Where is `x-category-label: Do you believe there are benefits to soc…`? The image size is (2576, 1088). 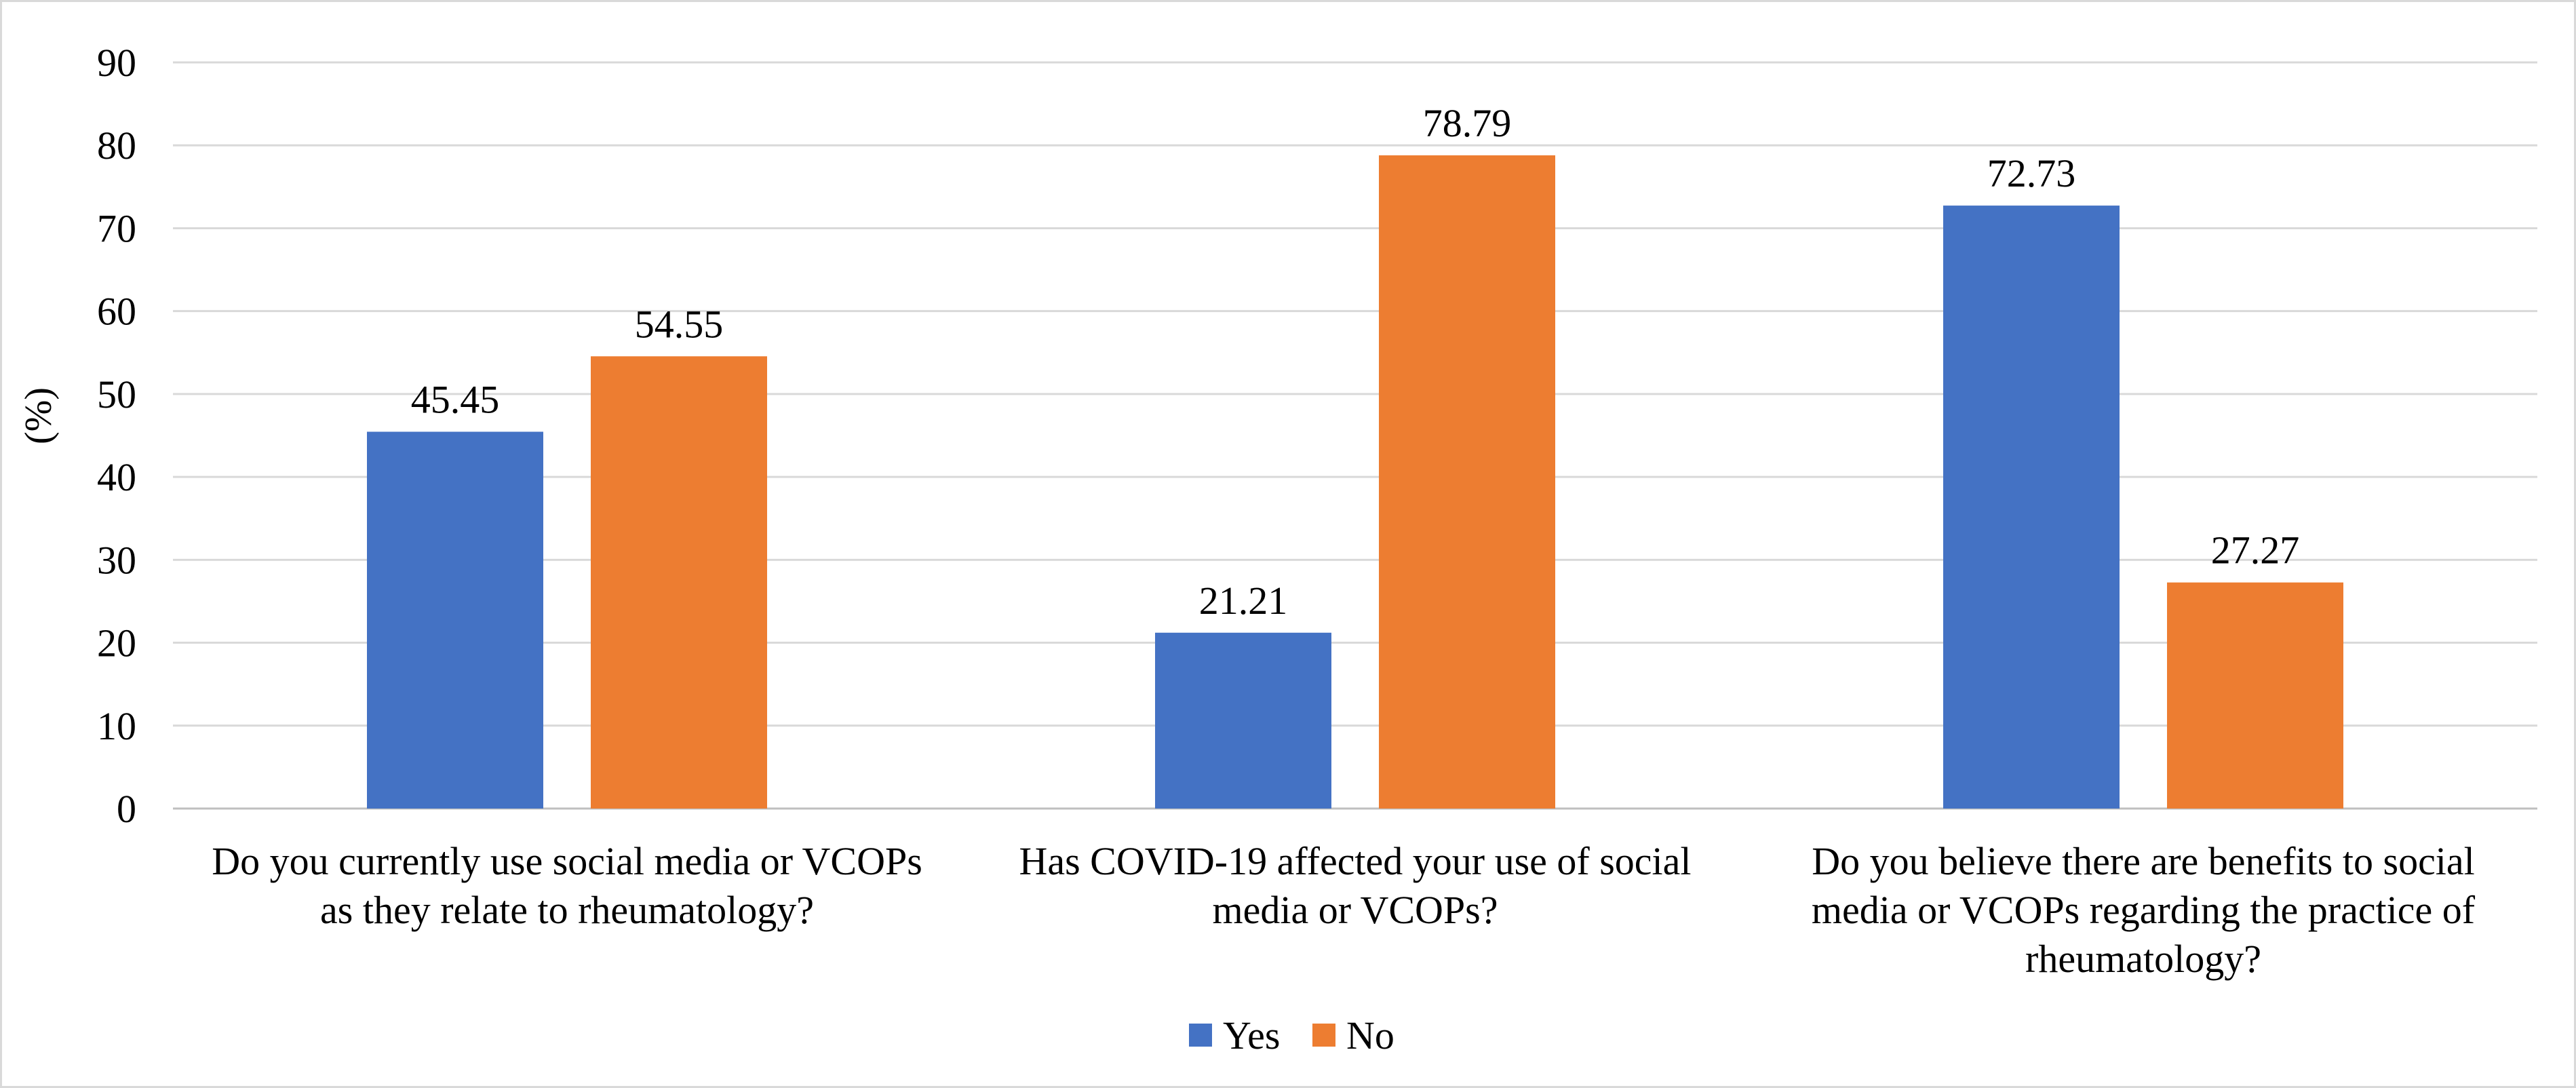
x-category-label: Do you believe there are benefits to soc… is located at coordinates (2144, 910).